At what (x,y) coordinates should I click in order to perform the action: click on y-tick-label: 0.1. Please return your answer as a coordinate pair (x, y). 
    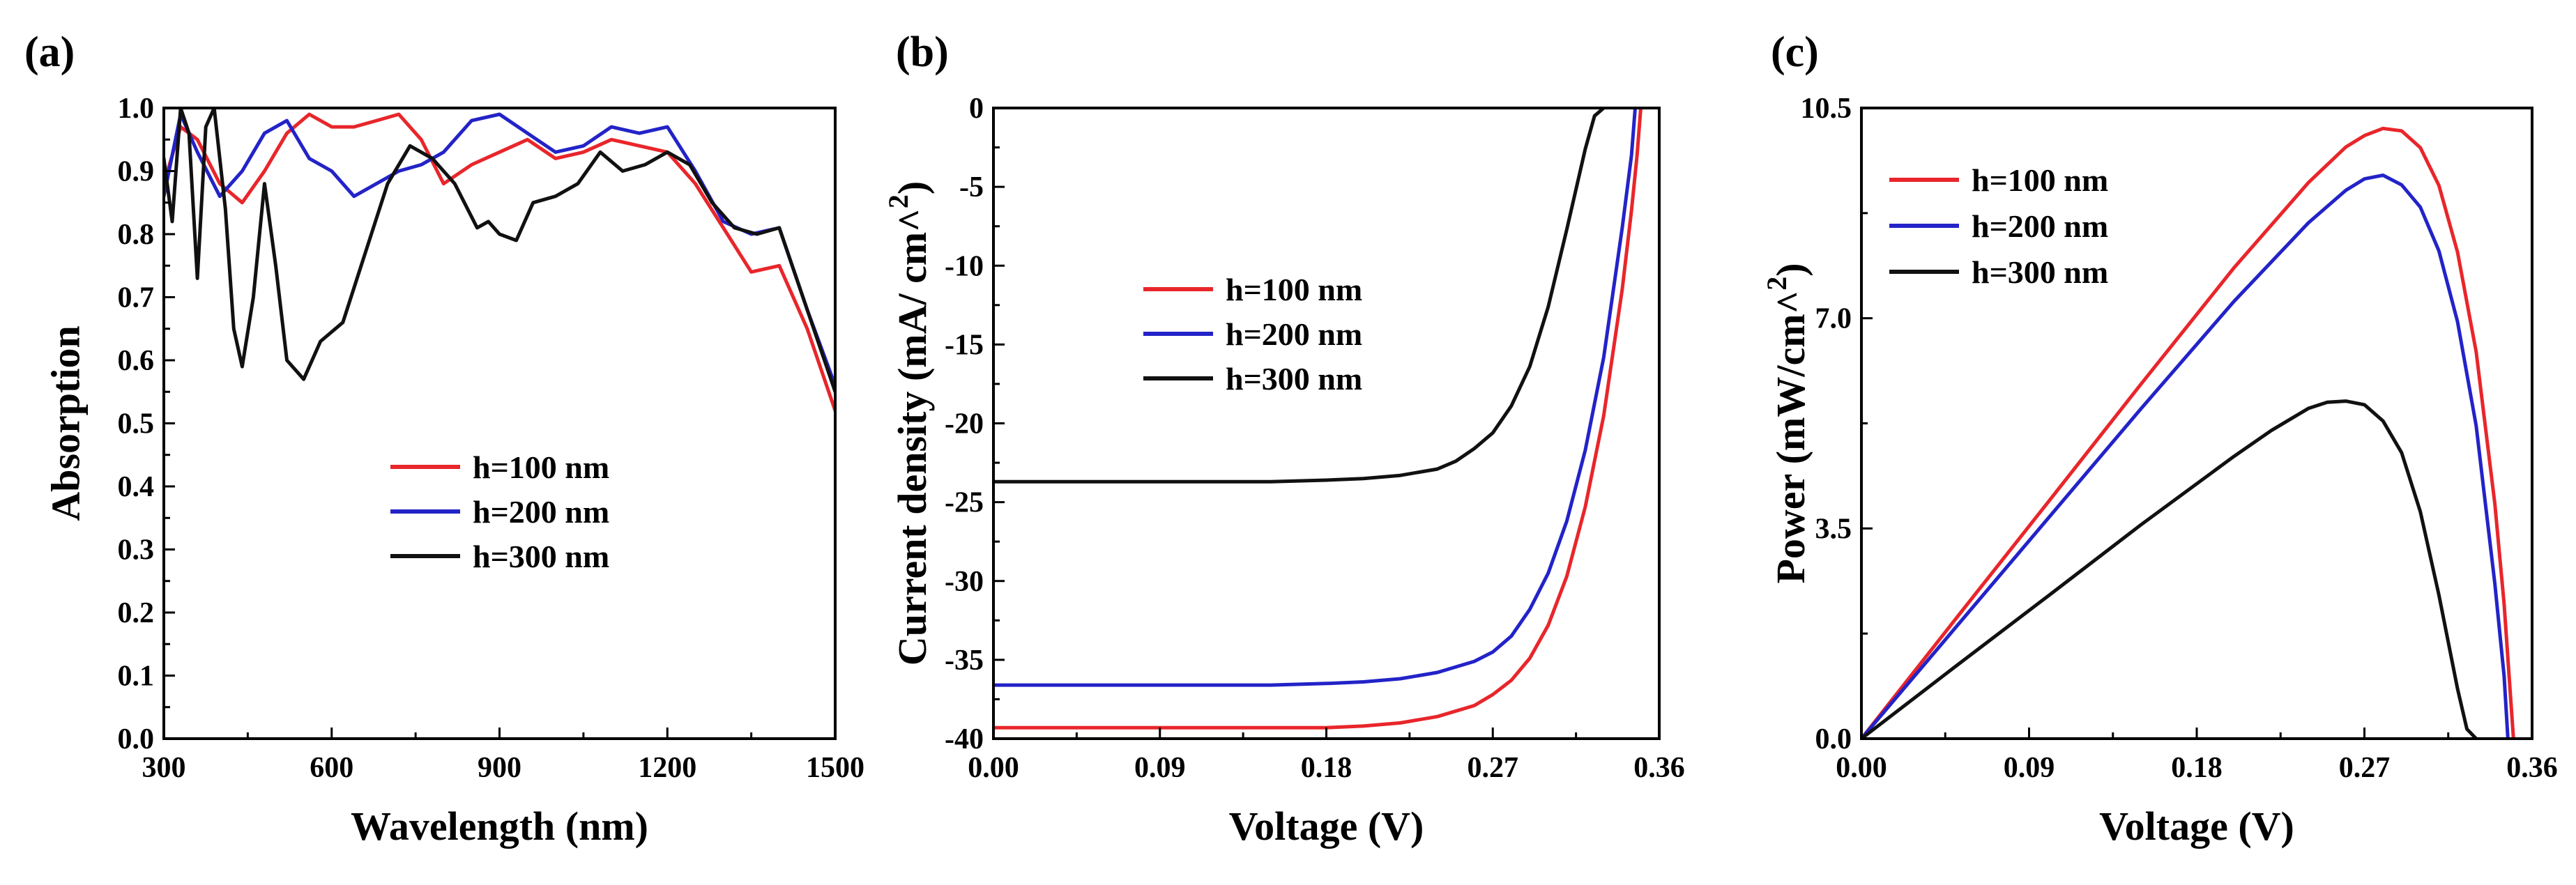
    Looking at the image, I should click on (136, 677).